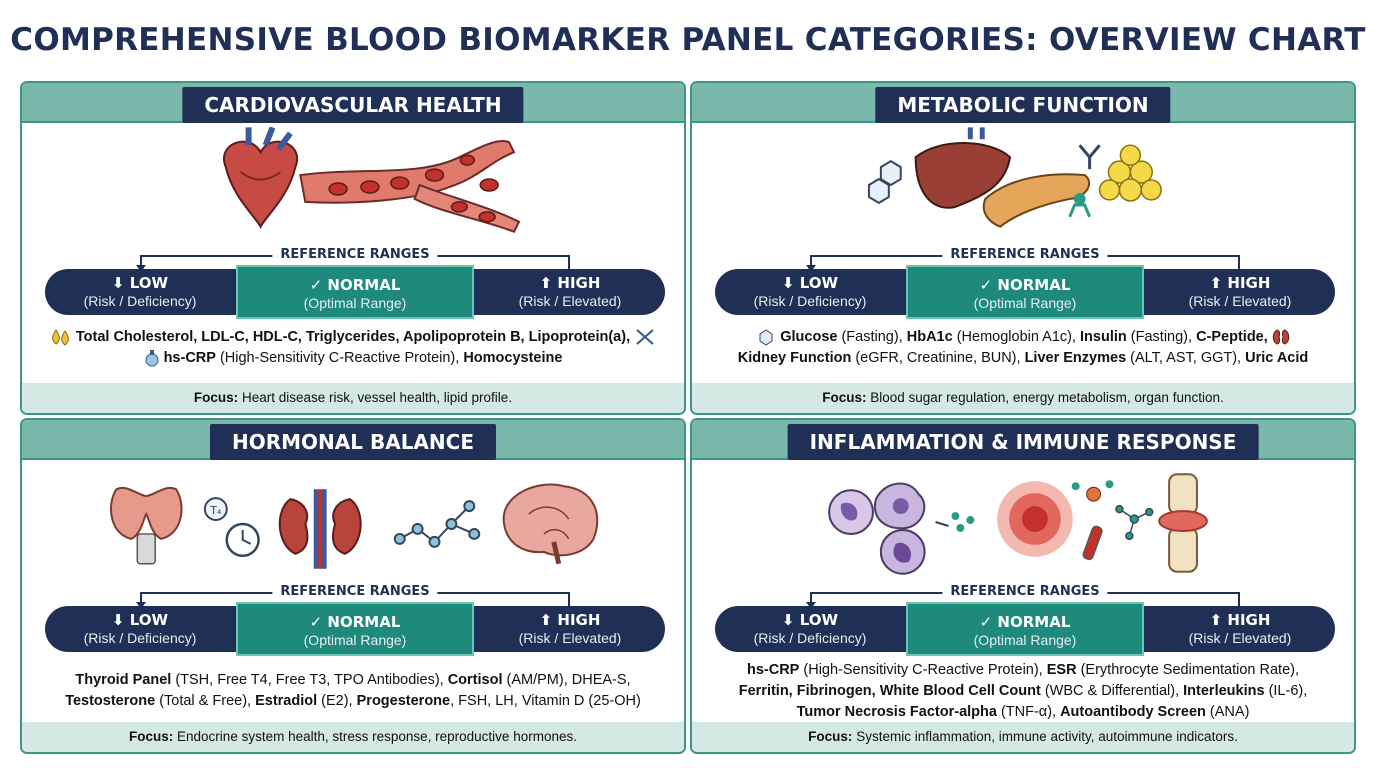  I want to click on lipid-droplet-icon, so click(60, 337).